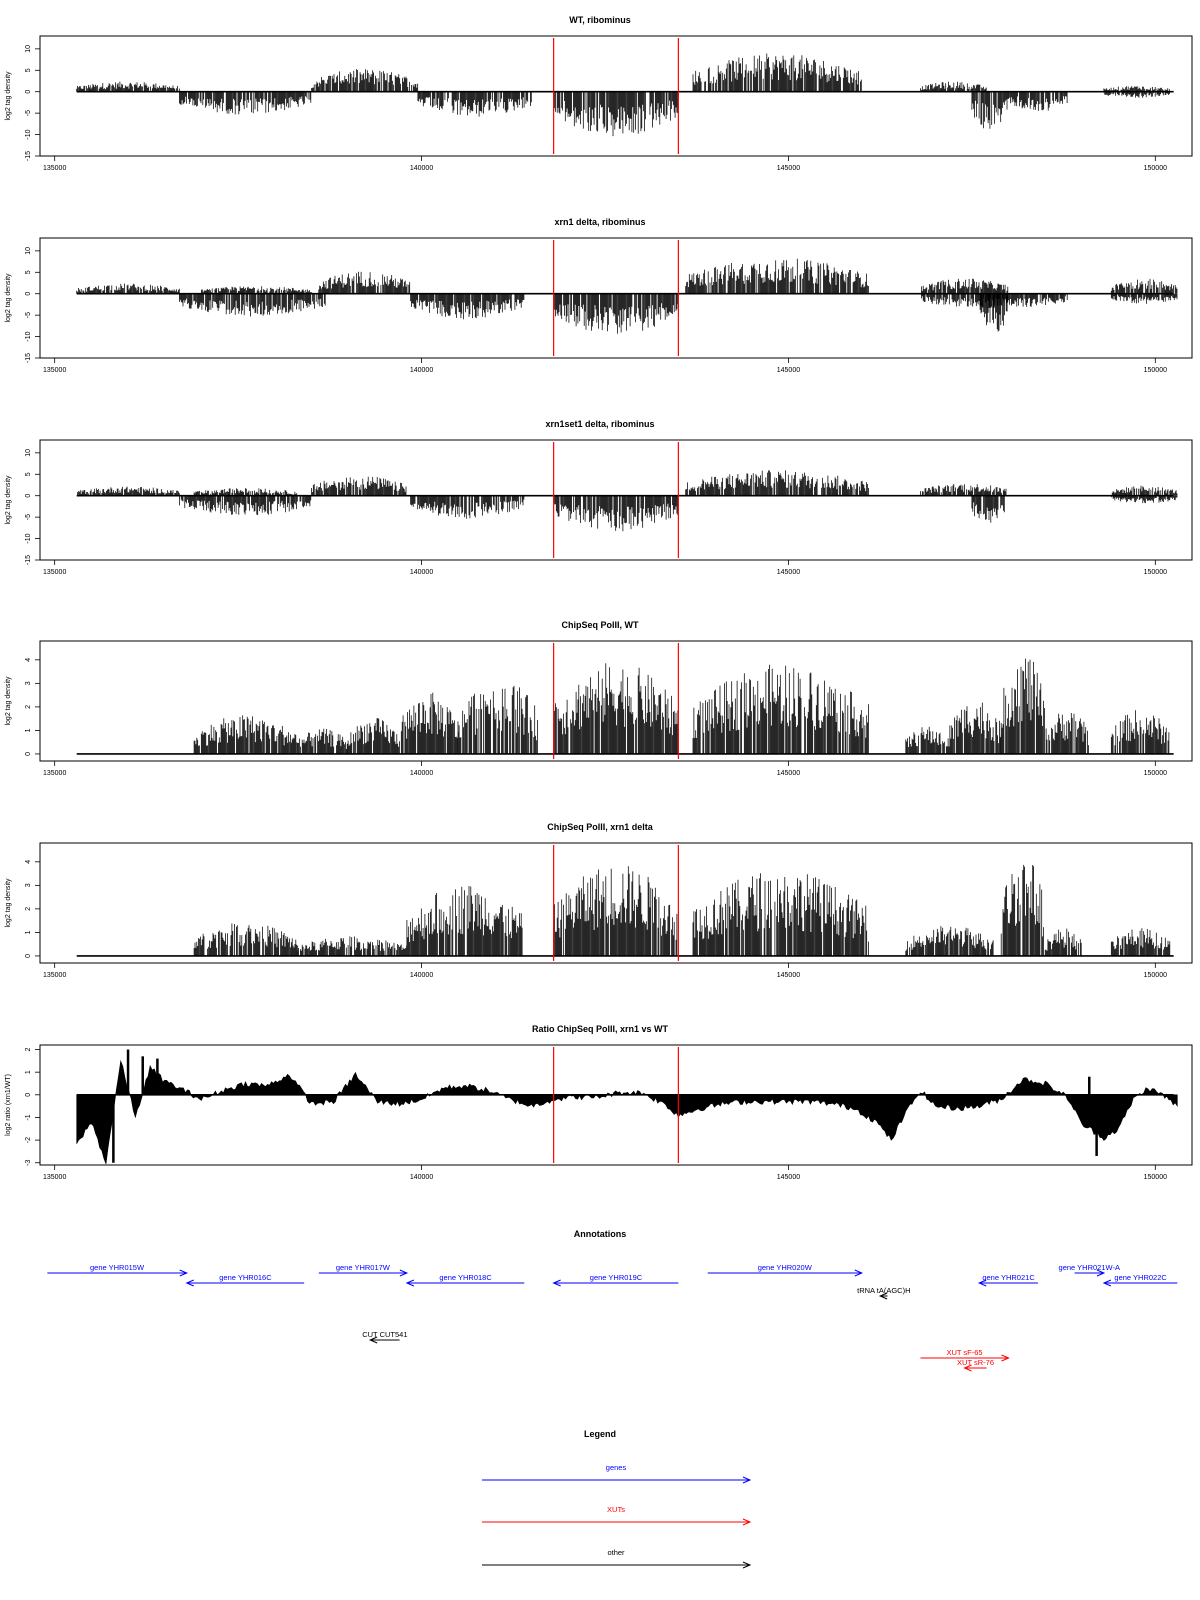 The width and height of the screenshot is (1200, 1600). I want to click on annotation-feature: tRNA tA(AGC)H, so click(883, 1293).